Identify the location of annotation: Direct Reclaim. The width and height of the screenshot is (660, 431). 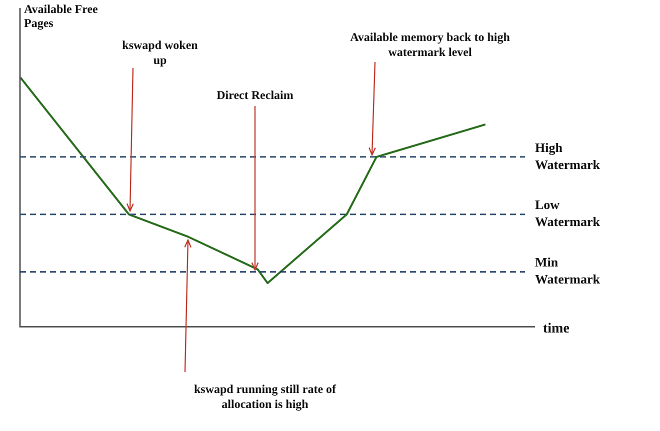
(255, 95).